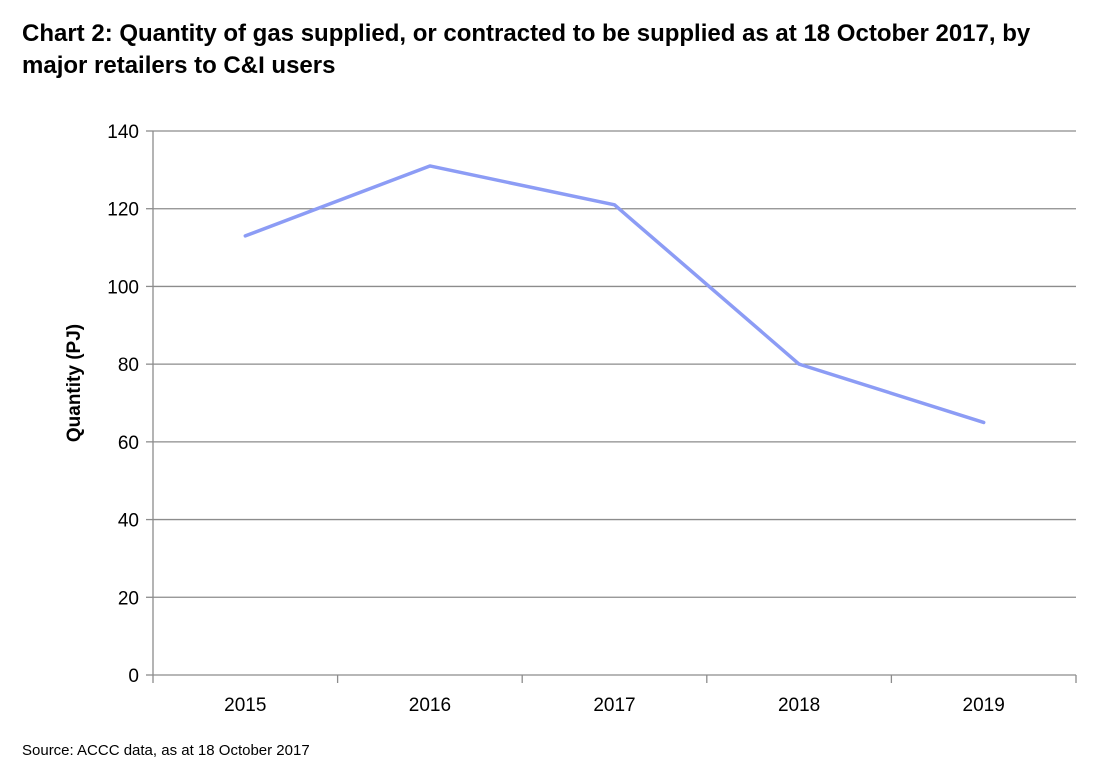 This screenshot has width=1107, height=775. Describe the element at coordinates (133, 676) in the screenshot. I see `y-tick-label: 0` at that location.